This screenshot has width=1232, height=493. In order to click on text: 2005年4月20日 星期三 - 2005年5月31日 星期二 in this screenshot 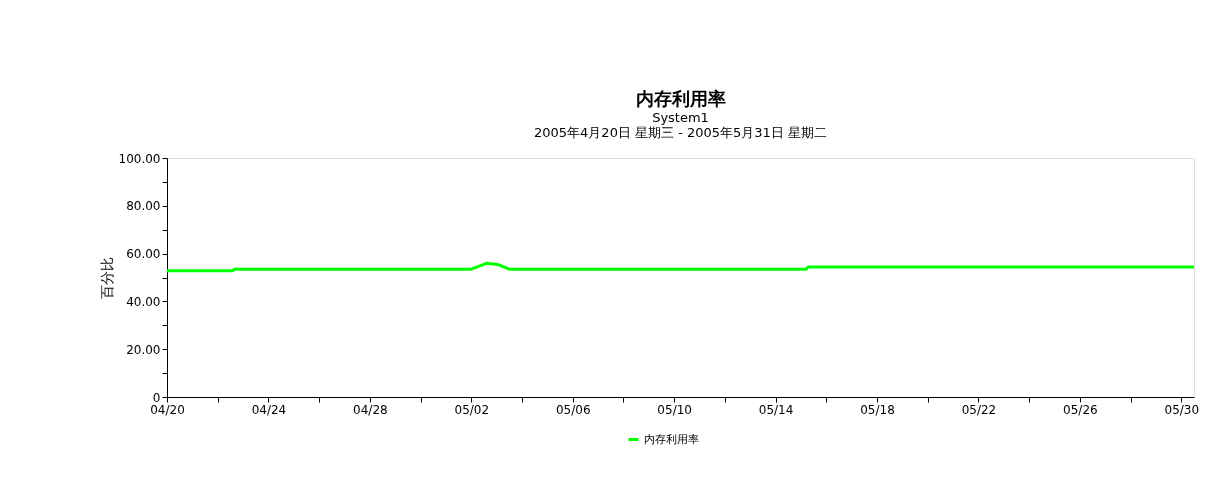, I will do `click(680, 132)`.